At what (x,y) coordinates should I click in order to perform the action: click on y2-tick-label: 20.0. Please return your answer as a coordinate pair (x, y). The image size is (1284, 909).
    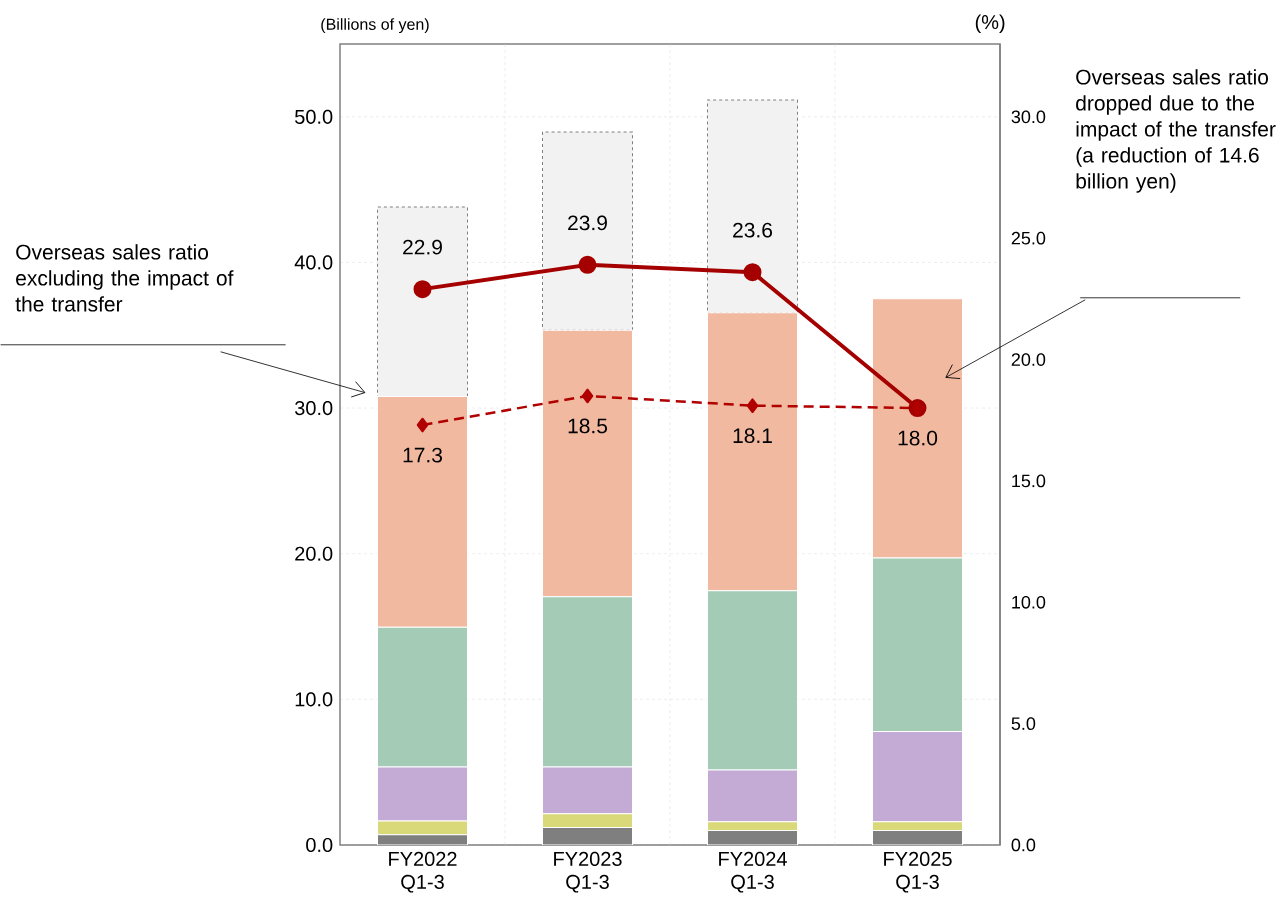
    Looking at the image, I should click on (1028, 359).